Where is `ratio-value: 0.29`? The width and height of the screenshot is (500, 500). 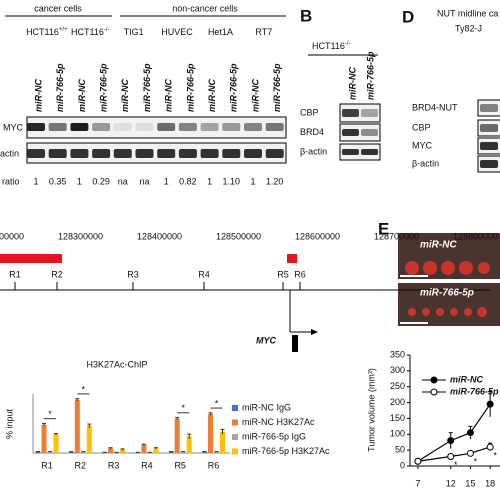
ratio-value: 0.29 is located at coordinates (101, 181).